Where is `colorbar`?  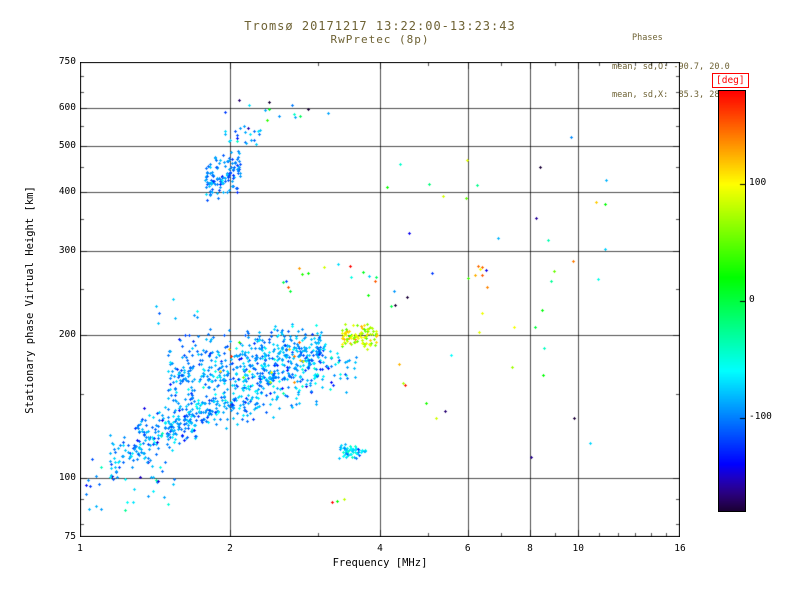
colorbar is located at coordinates (732, 301).